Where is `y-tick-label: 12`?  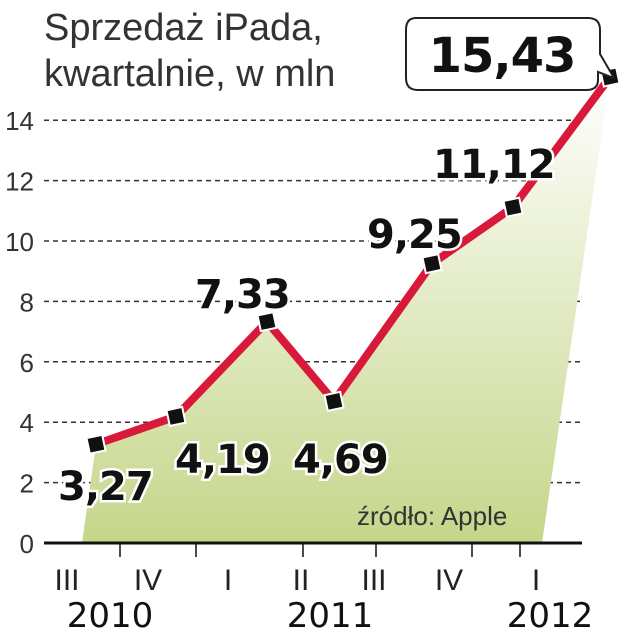 y-tick-label: 12 is located at coordinates (19, 182).